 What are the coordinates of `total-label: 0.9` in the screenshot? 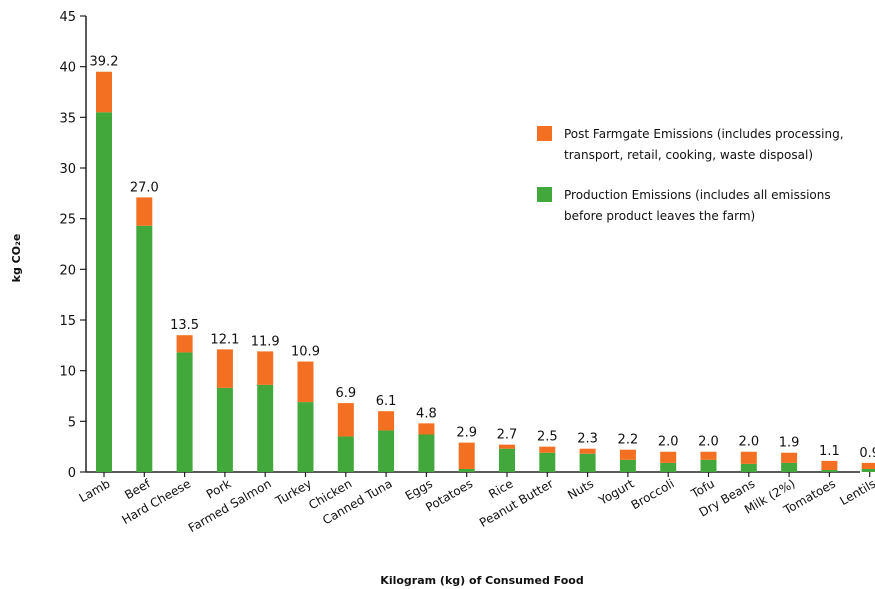 It's located at (867, 453).